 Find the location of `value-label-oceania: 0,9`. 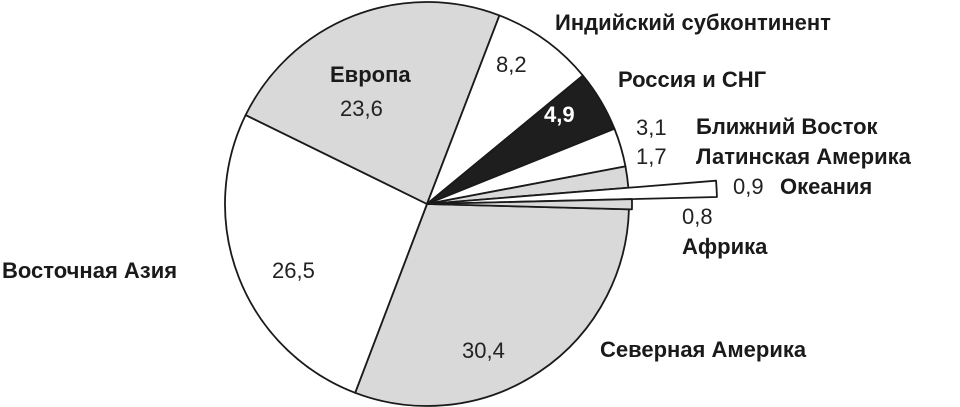

value-label-oceania: 0,9 is located at coordinates (748, 186).